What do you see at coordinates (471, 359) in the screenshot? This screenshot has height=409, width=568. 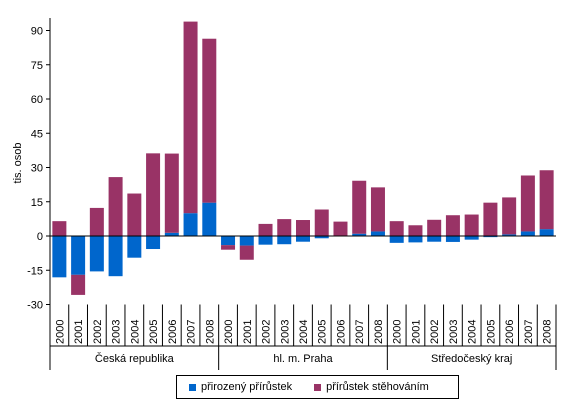 I see `group-label: Středočeský kraj` at bounding box center [471, 359].